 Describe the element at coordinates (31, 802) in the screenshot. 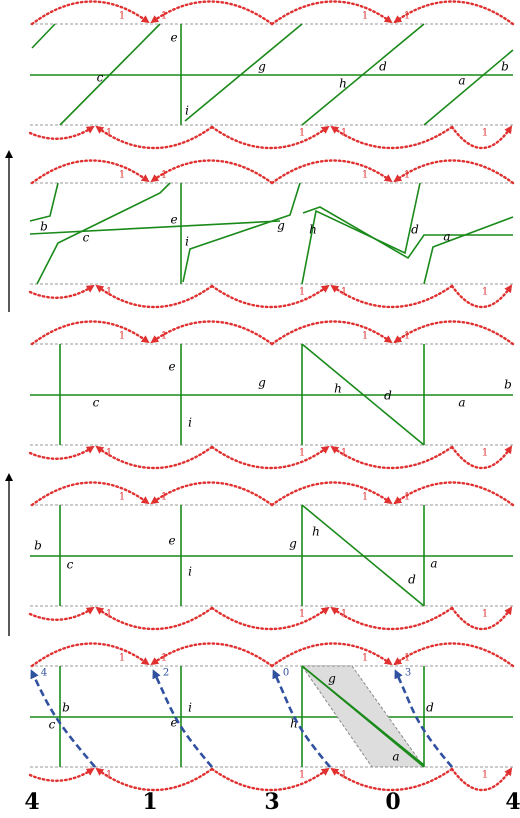

I see `bottom-number: 4` at that location.